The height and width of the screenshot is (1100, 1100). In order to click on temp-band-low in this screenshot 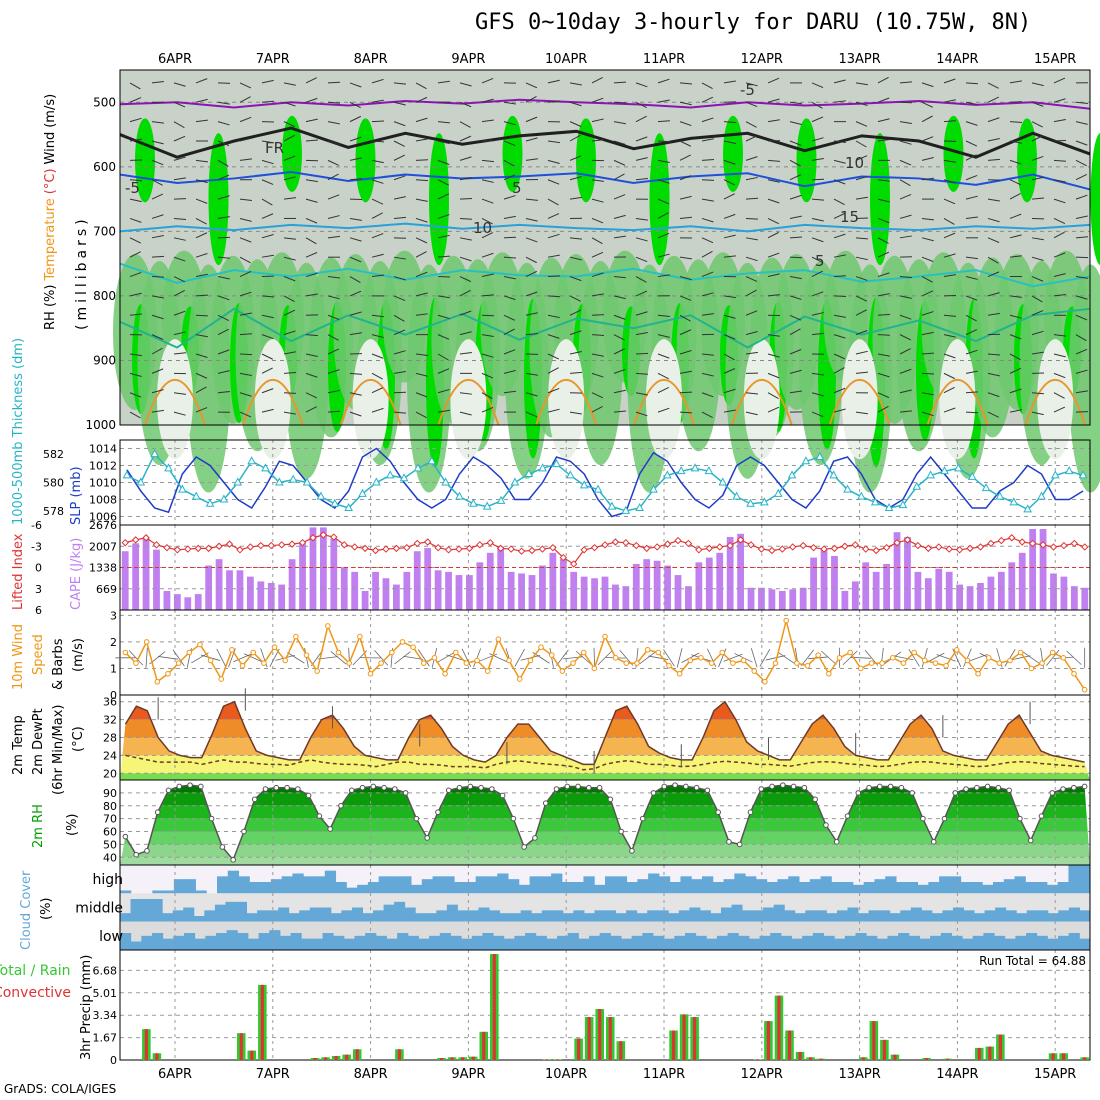, I will do `click(605, 776)`.